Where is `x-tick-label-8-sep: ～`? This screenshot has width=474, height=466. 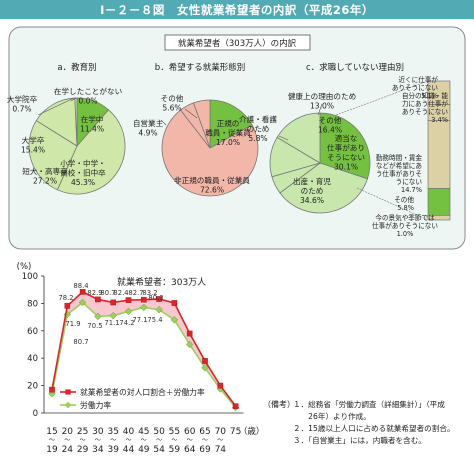
x-tick-label-8-sep: ～ is located at coordinates (174, 440).